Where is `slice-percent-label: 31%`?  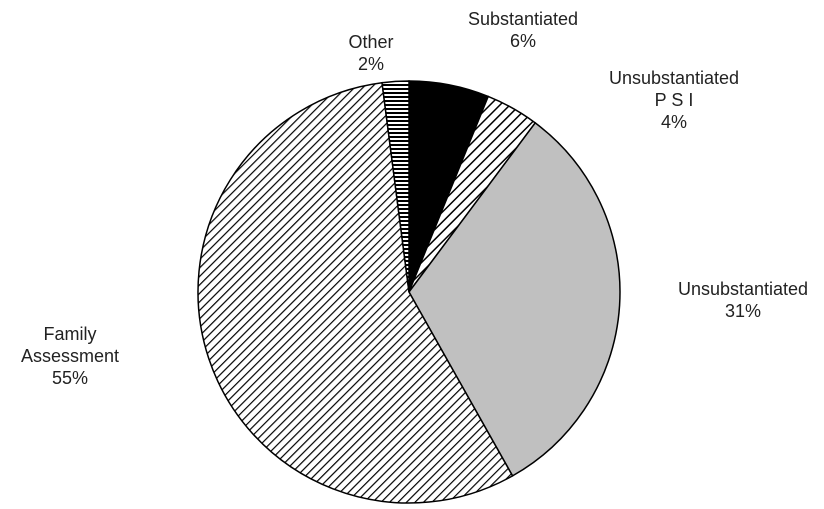
slice-percent-label: 31% is located at coordinates (743, 311).